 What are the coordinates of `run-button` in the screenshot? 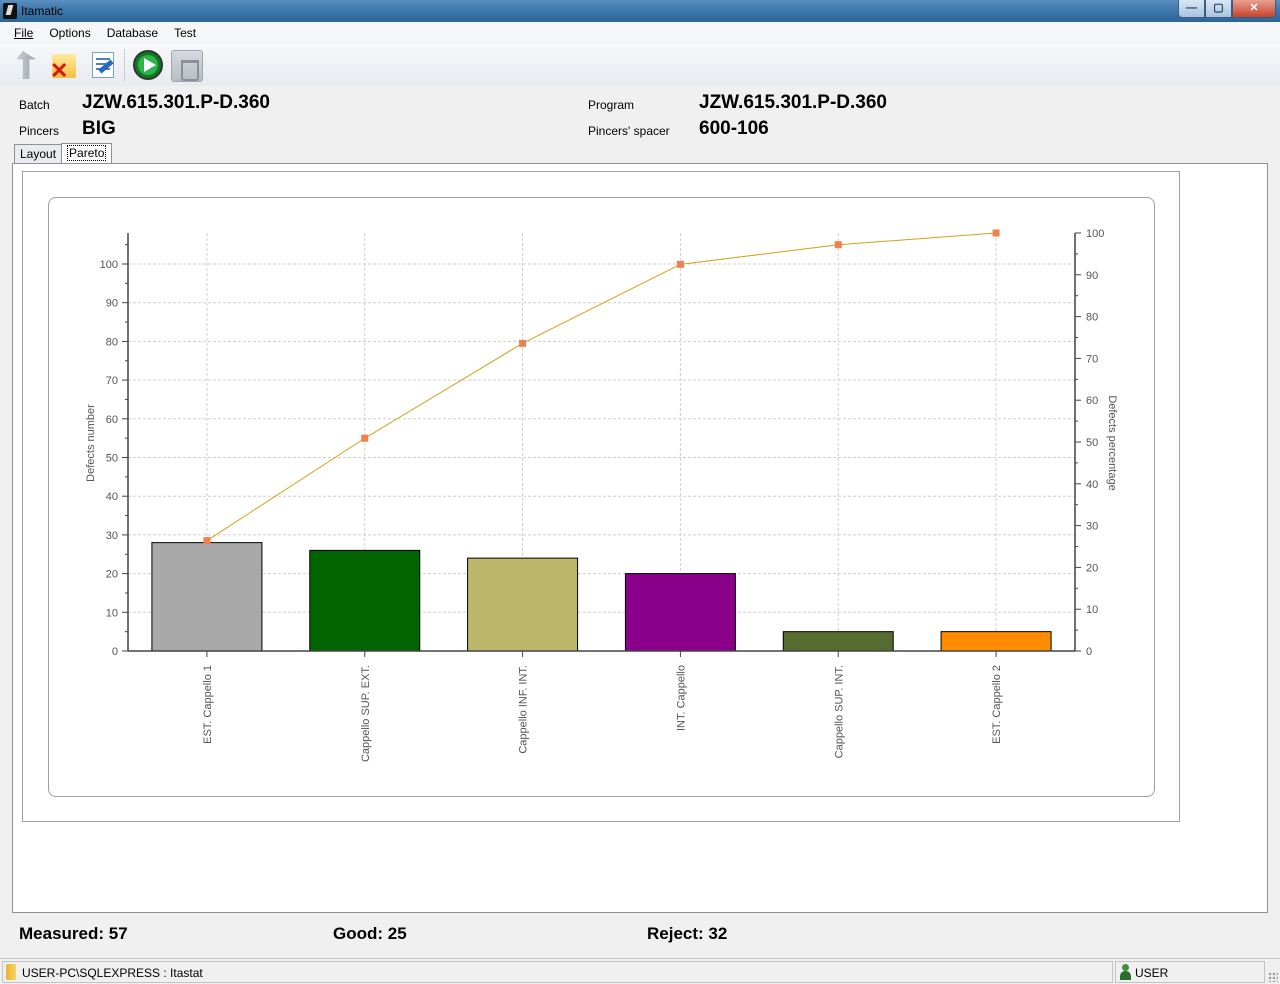 It's located at (148, 65).